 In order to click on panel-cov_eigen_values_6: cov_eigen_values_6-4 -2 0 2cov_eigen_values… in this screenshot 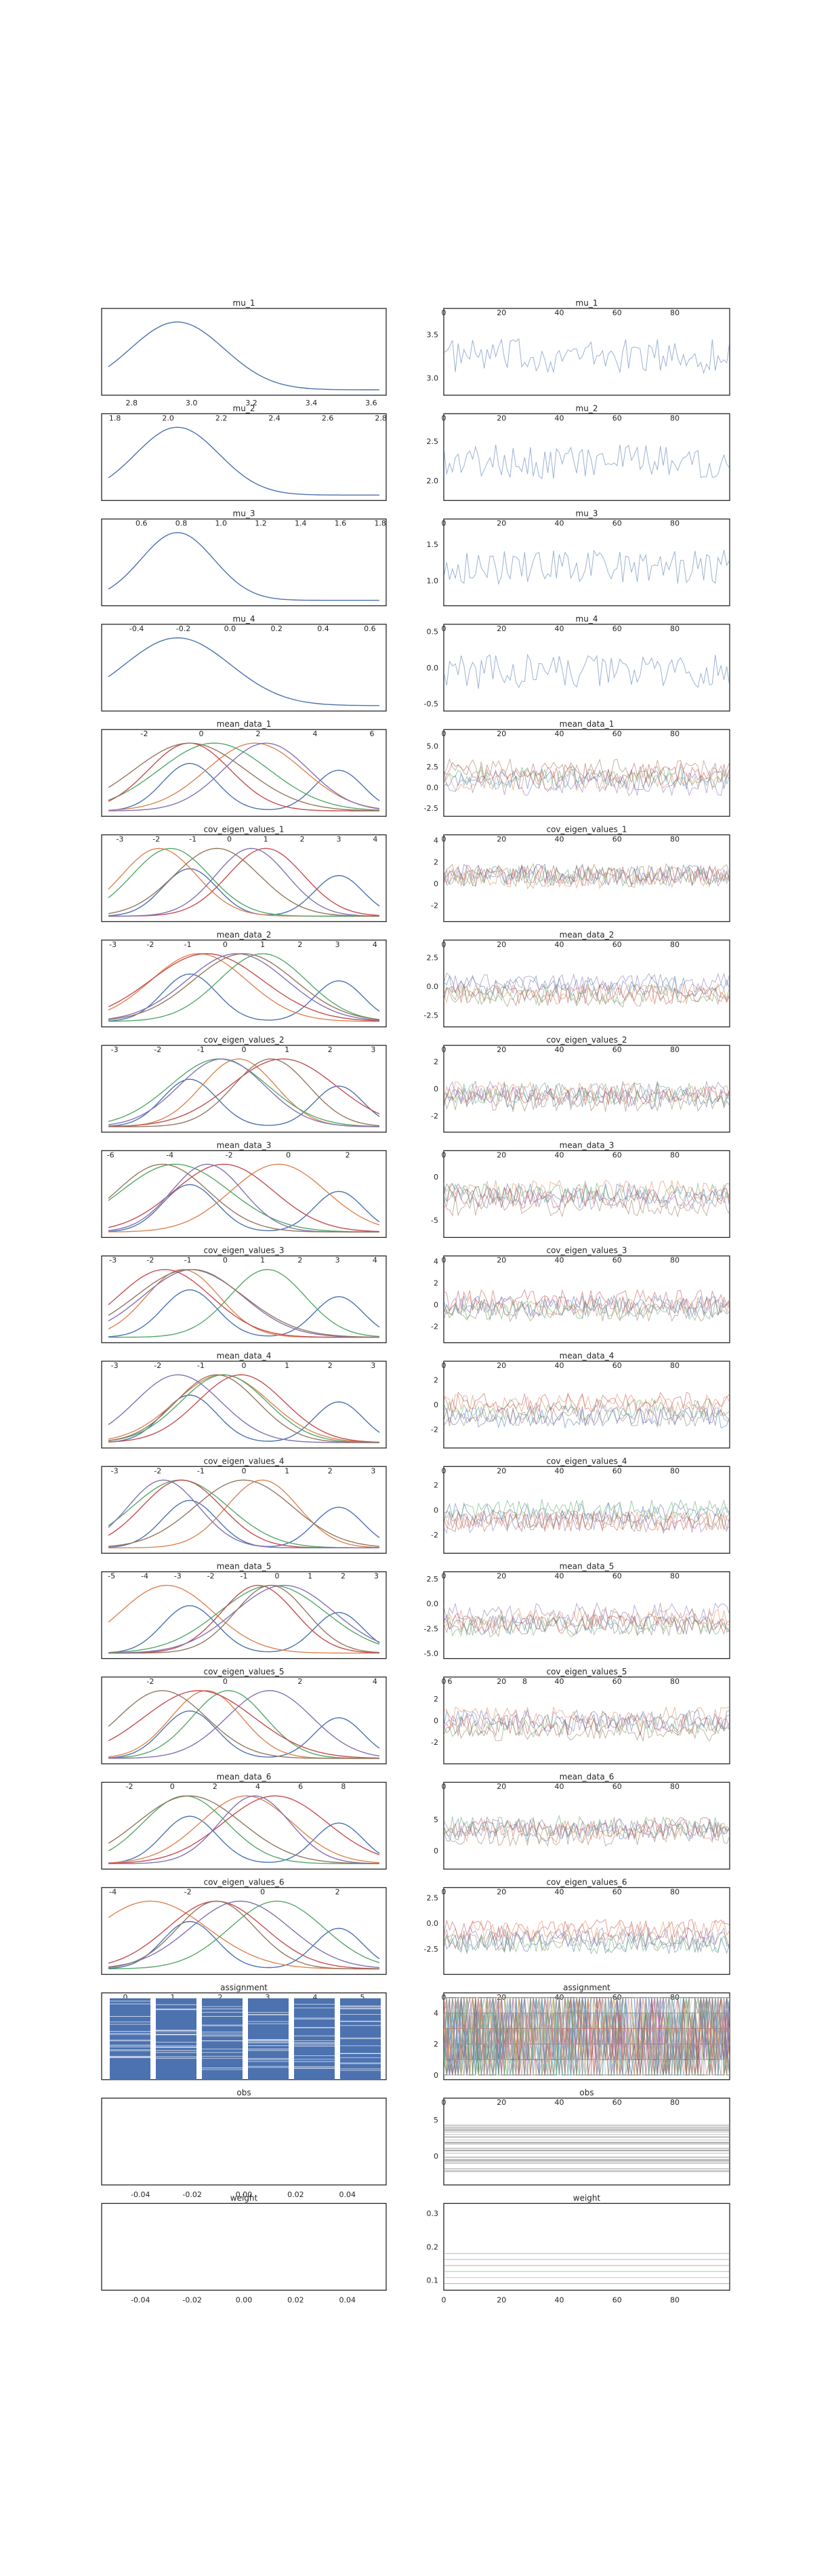, I will do `click(415, 1926)`.